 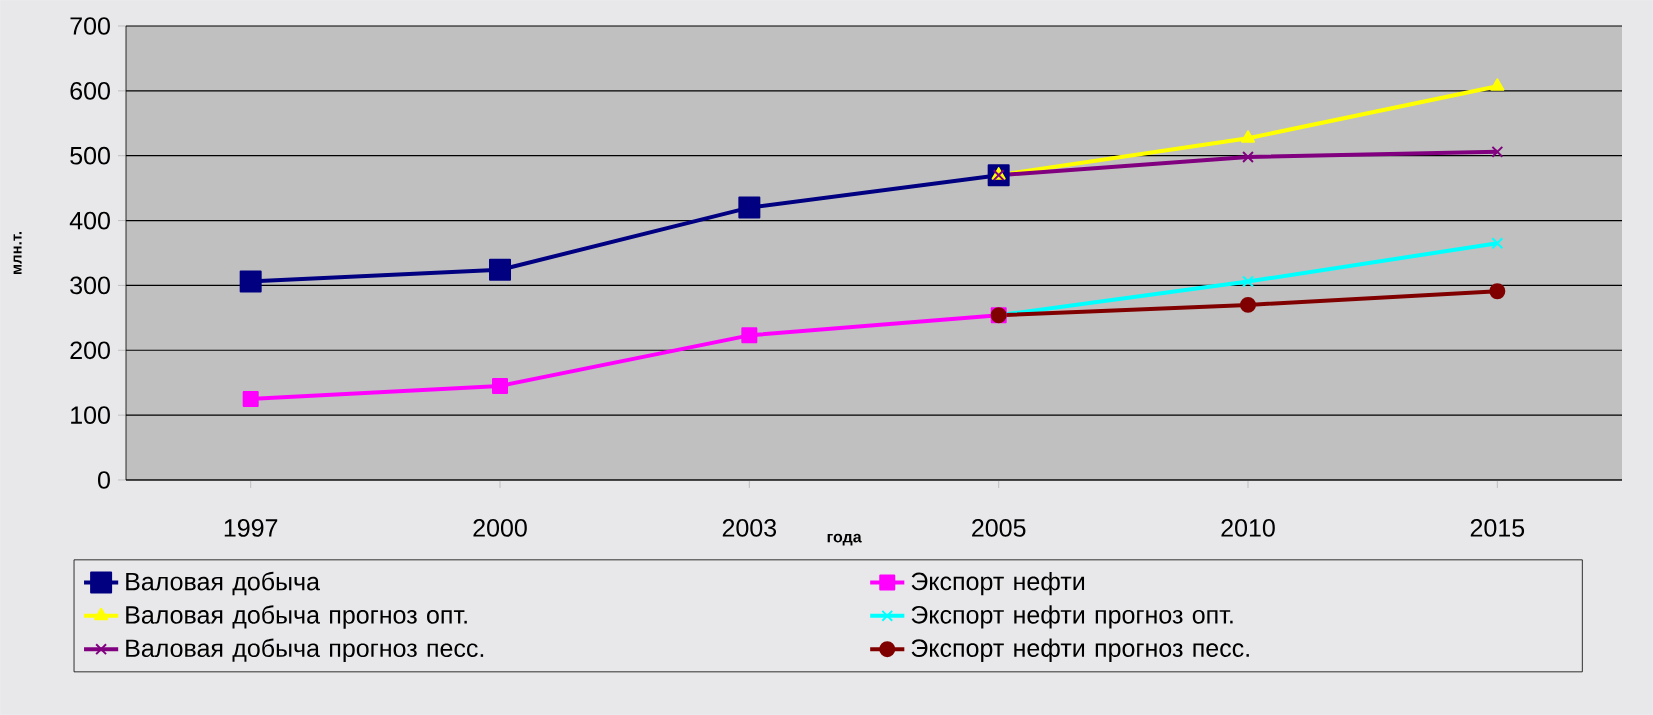 I want to click on y-tick-label: 0, so click(x=104, y=480).